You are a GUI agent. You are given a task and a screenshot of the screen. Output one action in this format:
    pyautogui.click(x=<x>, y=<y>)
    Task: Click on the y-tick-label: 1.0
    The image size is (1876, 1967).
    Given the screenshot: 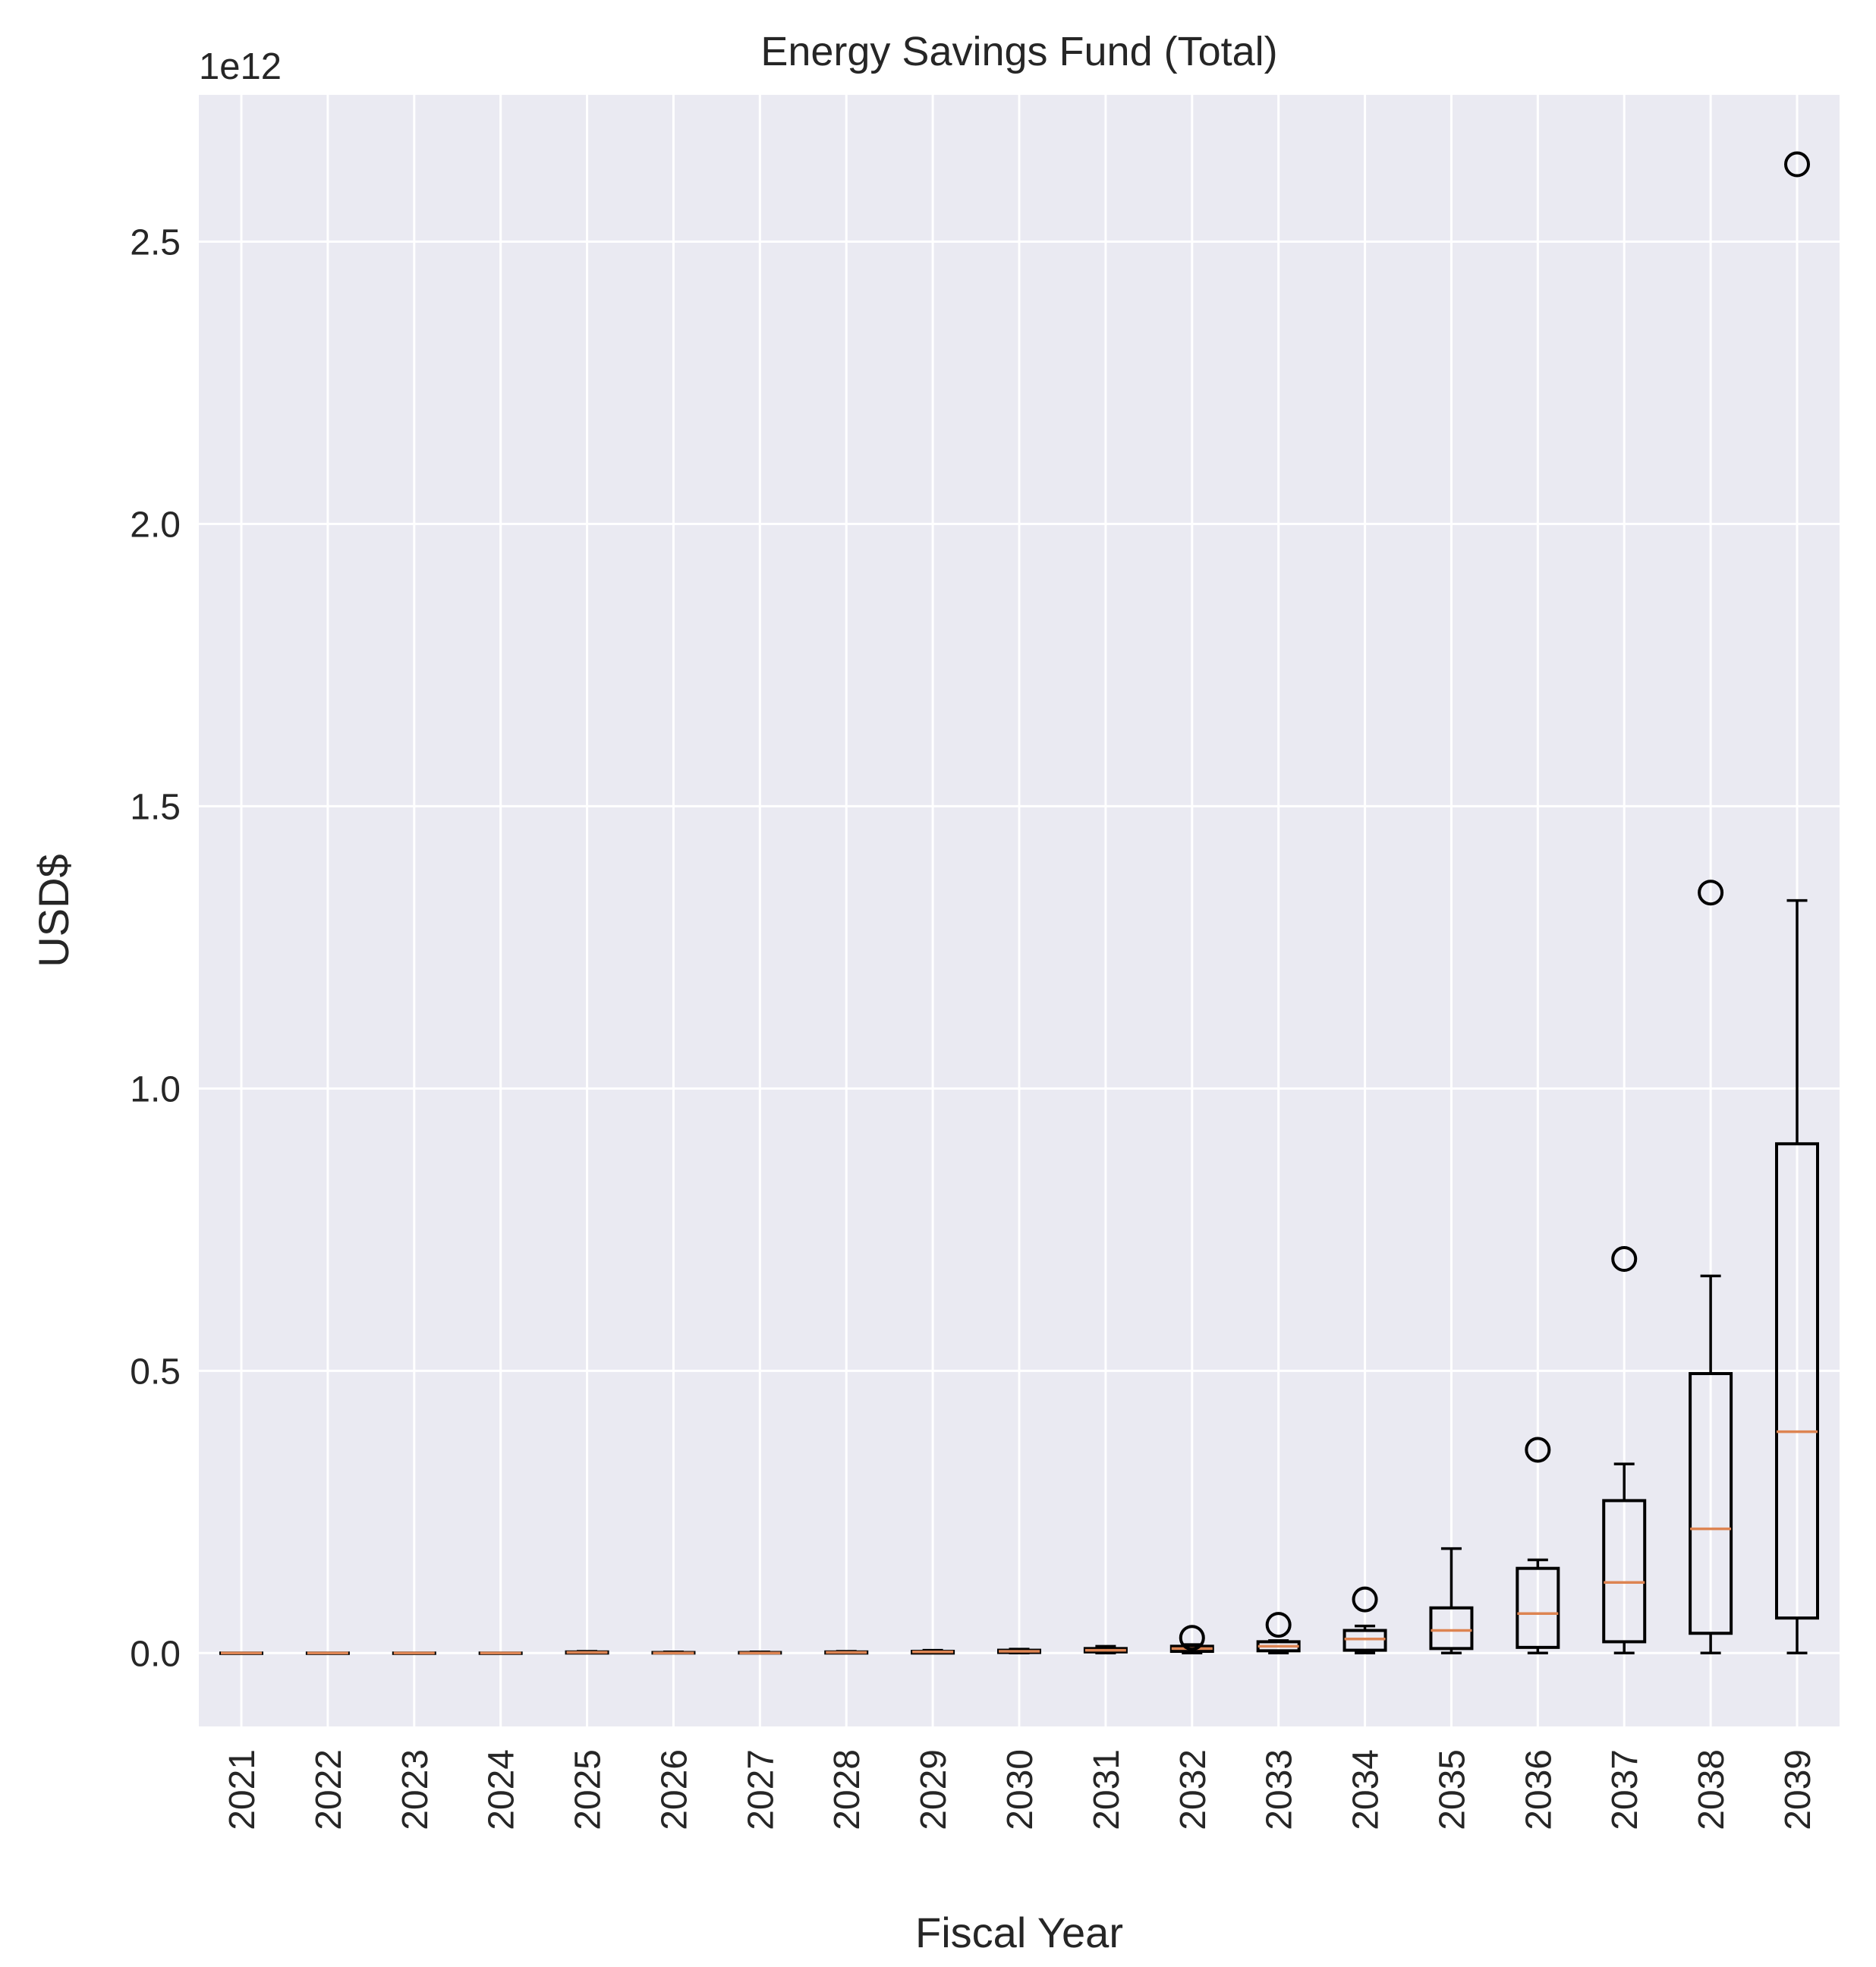 What is the action you would take?
    pyautogui.click(x=155, y=1089)
    